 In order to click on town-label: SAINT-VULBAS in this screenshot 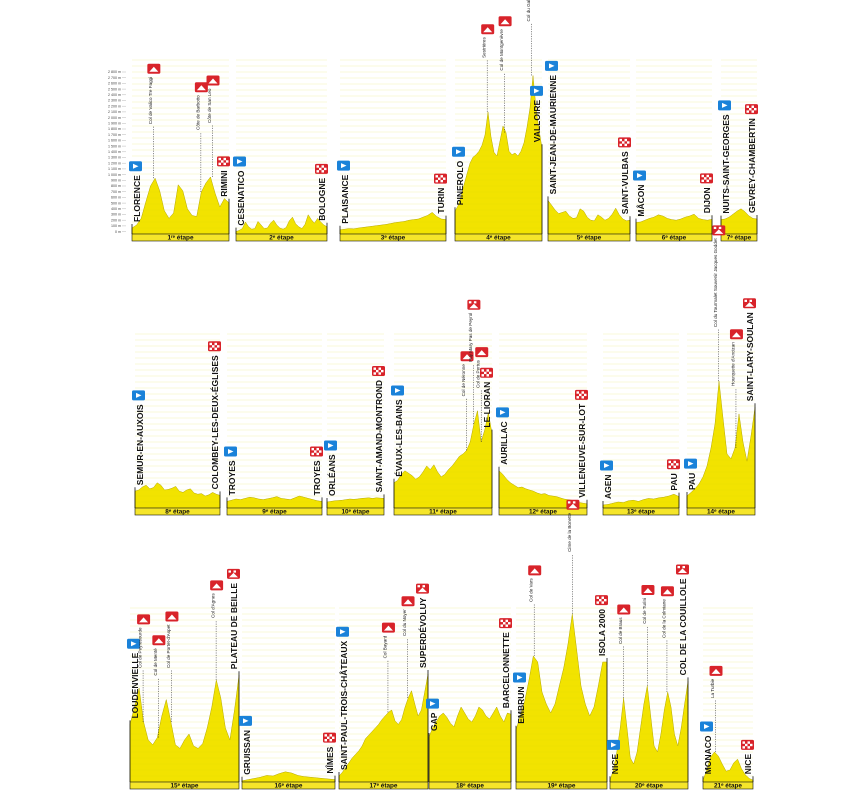, I will do `click(625, 182)`.